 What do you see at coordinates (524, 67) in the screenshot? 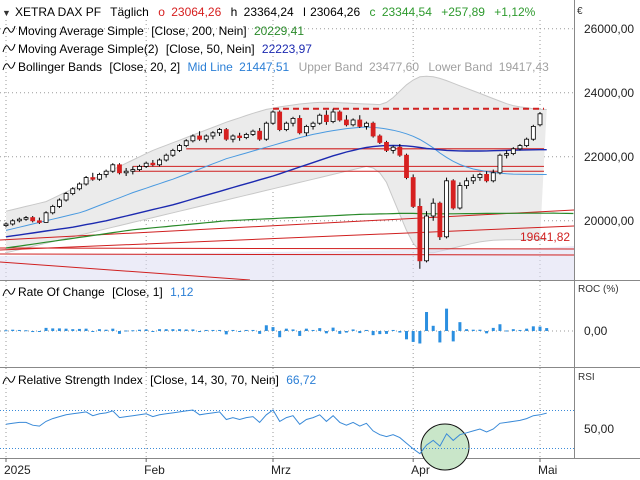
I see `legend-bb-lower-value: 19417,43` at bounding box center [524, 67].